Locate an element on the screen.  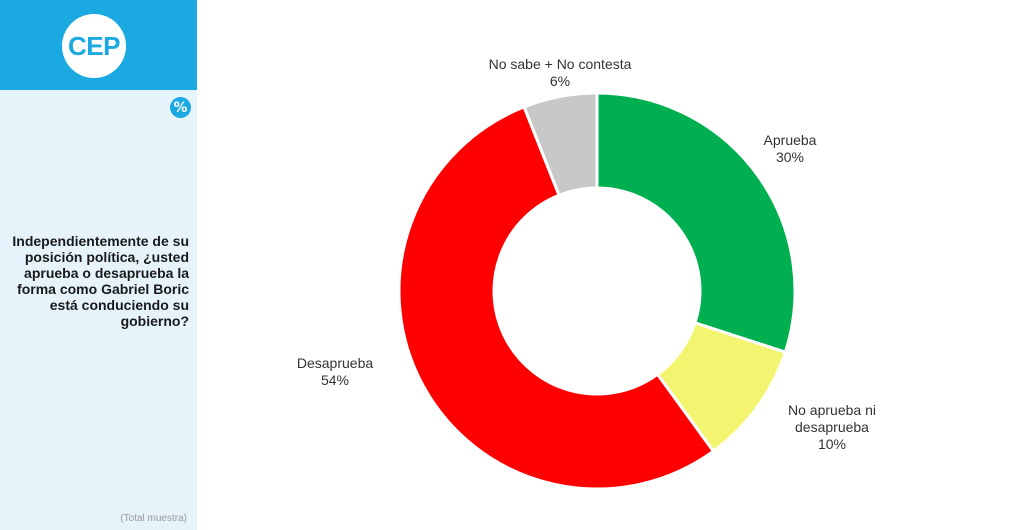
sidebar-header: CEP is located at coordinates (98, 45).